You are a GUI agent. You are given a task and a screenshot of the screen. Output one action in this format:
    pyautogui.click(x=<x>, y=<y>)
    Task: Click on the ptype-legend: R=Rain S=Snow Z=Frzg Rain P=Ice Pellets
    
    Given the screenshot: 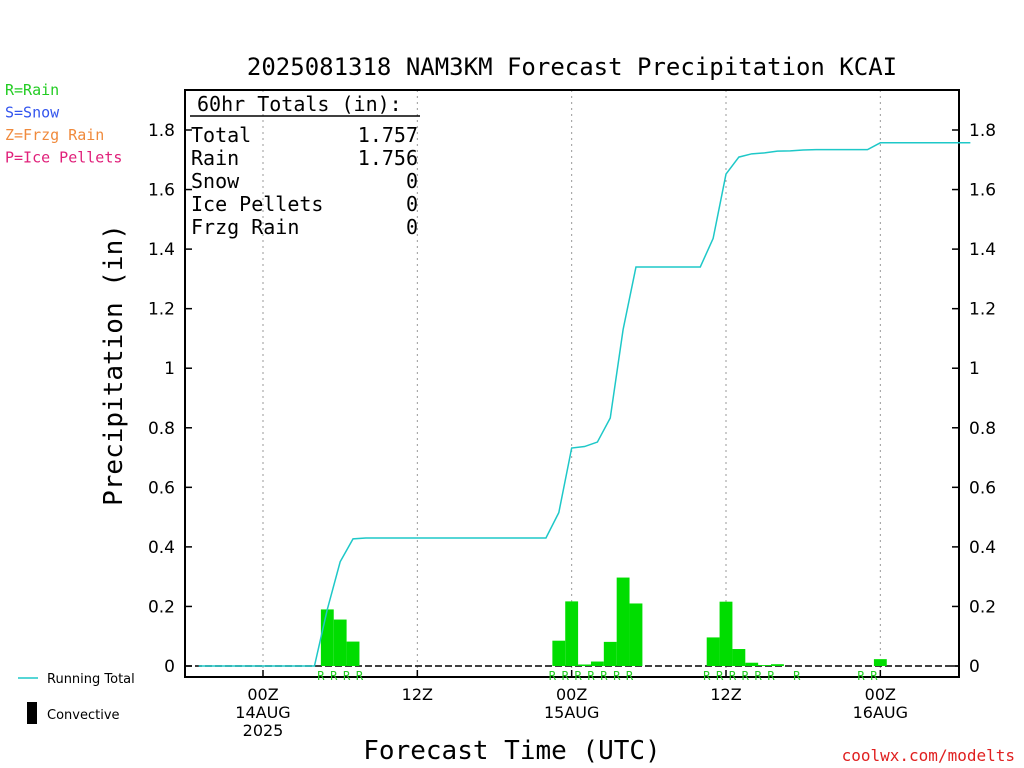 What is the action you would take?
    pyautogui.click(x=63, y=124)
    